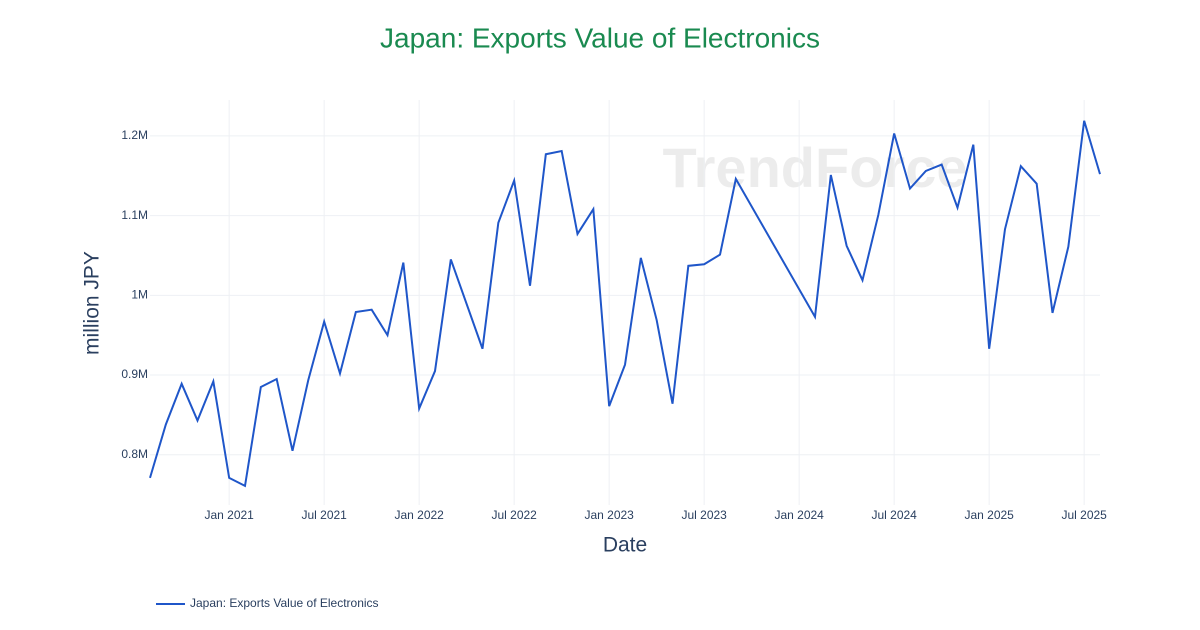 Image resolution: width=1200 pixels, height=630 pixels. What do you see at coordinates (600, 37) in the screenshot?
I see `chart-title: Japan: Exports Value of Electronics` at bounding box center [600, 37].